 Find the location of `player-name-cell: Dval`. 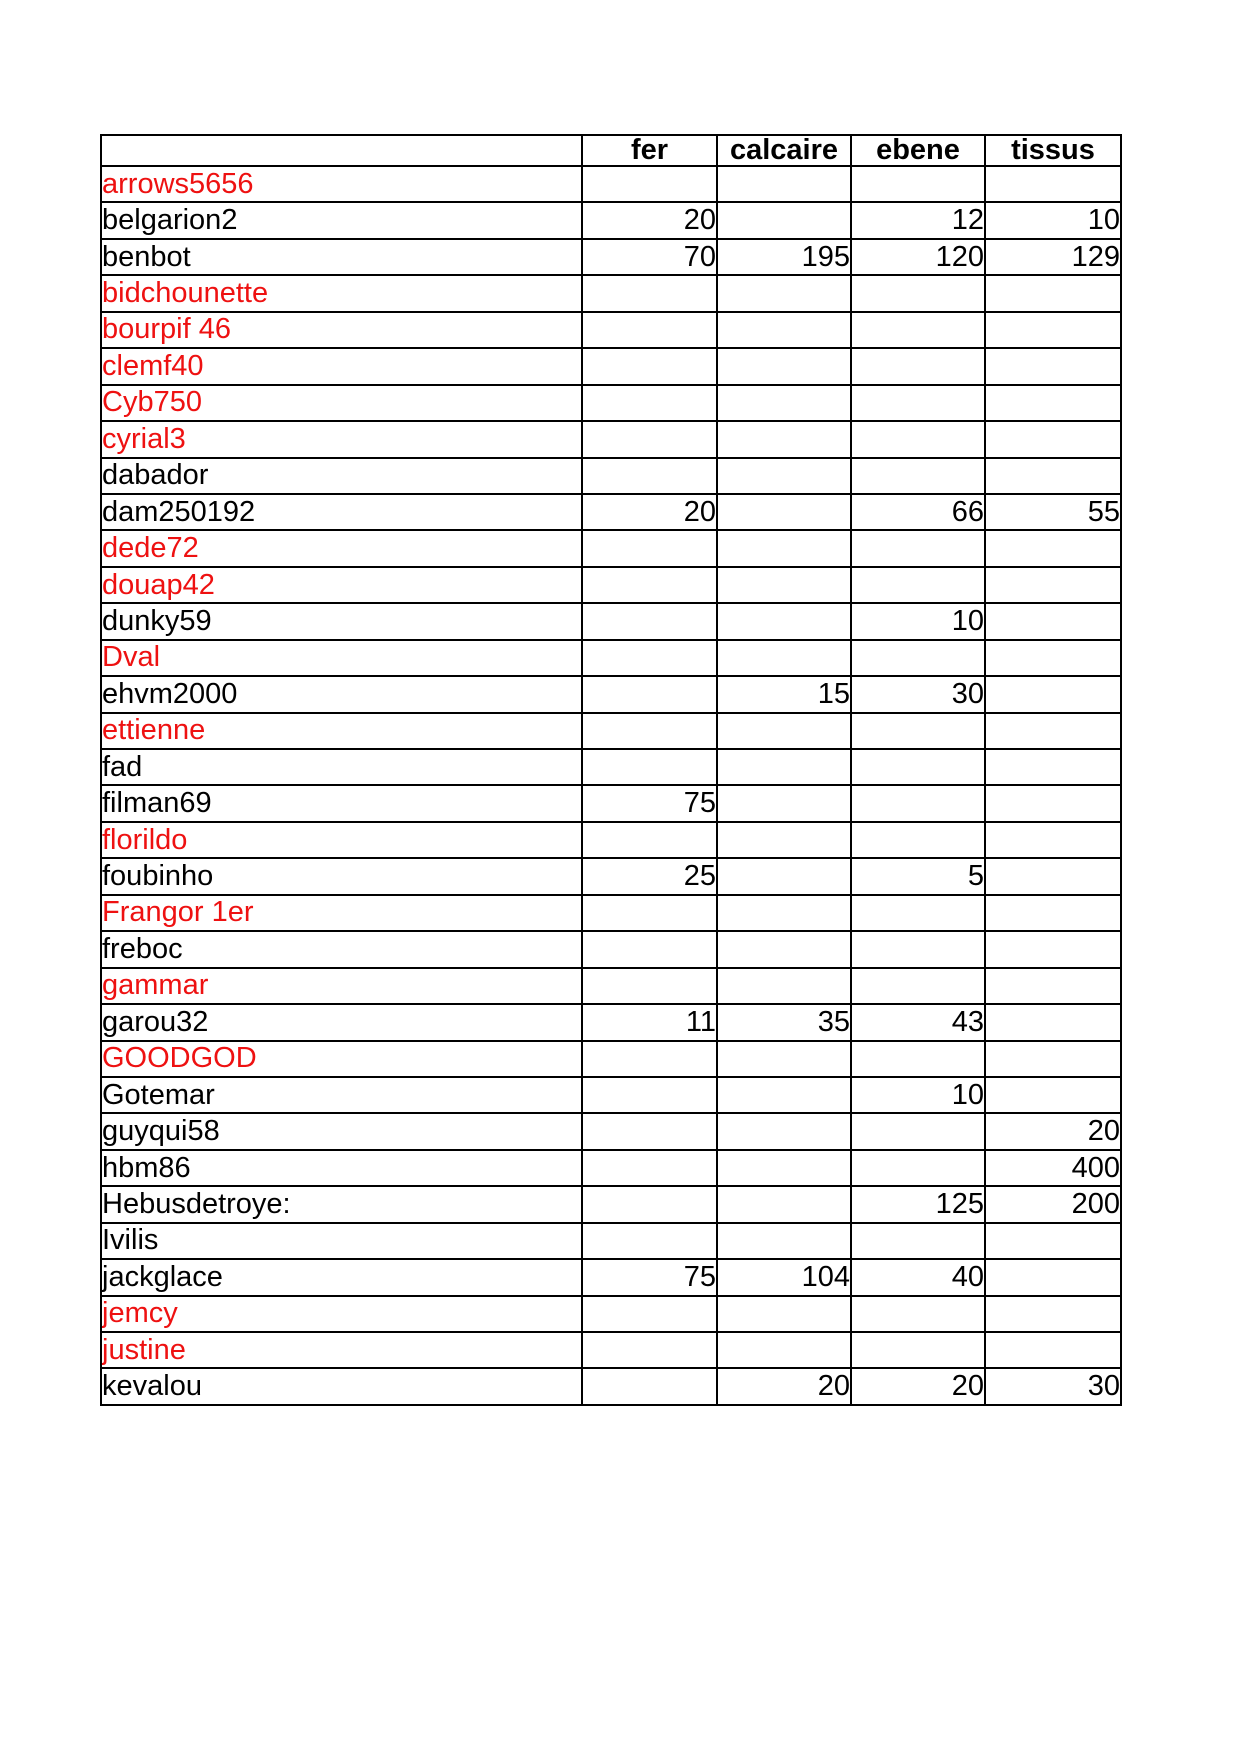

player-name-cell: Dval is located at coordinates (341, 658).